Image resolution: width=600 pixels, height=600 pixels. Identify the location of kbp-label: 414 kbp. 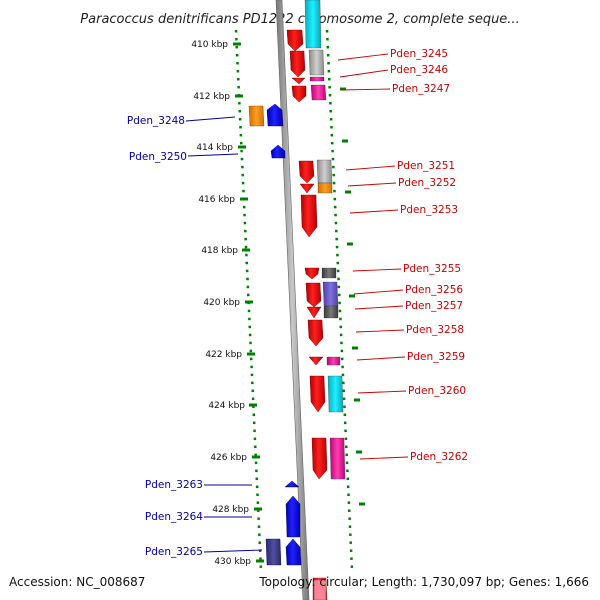
(214, 148).